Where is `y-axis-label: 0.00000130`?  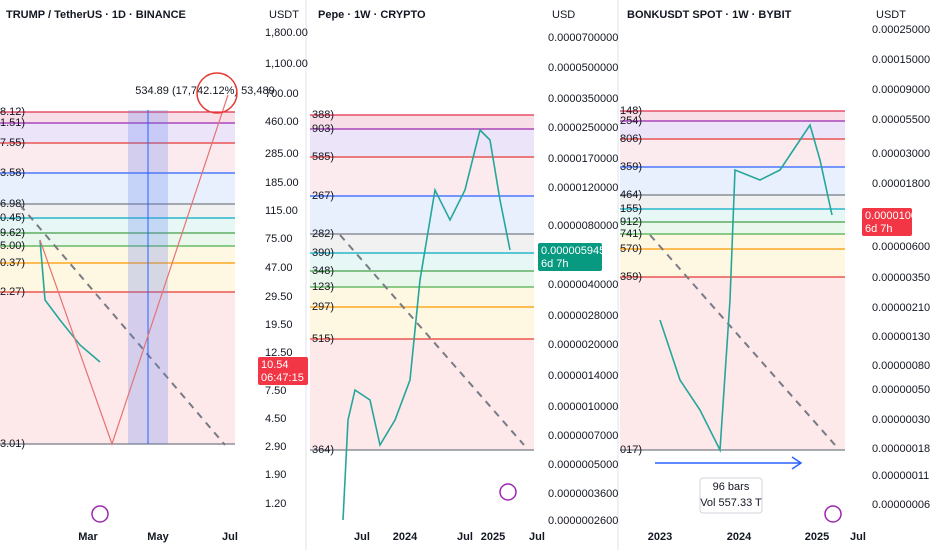
y-axis-label: 0.00000130 is located at coordinates (901, 337).